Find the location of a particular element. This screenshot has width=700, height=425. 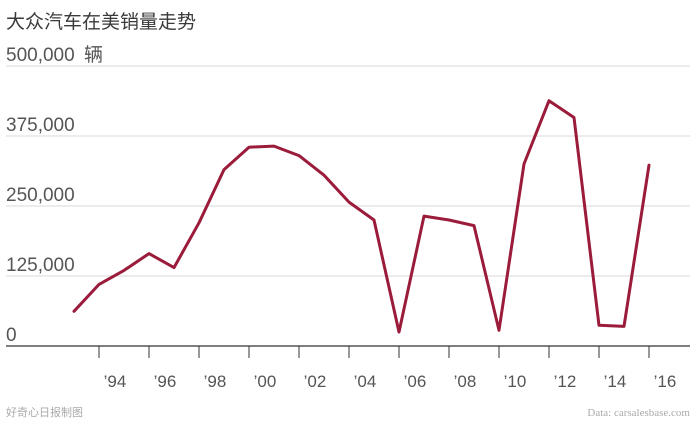

y-tick-label: 375,000 is located at coordinates (40, 125).